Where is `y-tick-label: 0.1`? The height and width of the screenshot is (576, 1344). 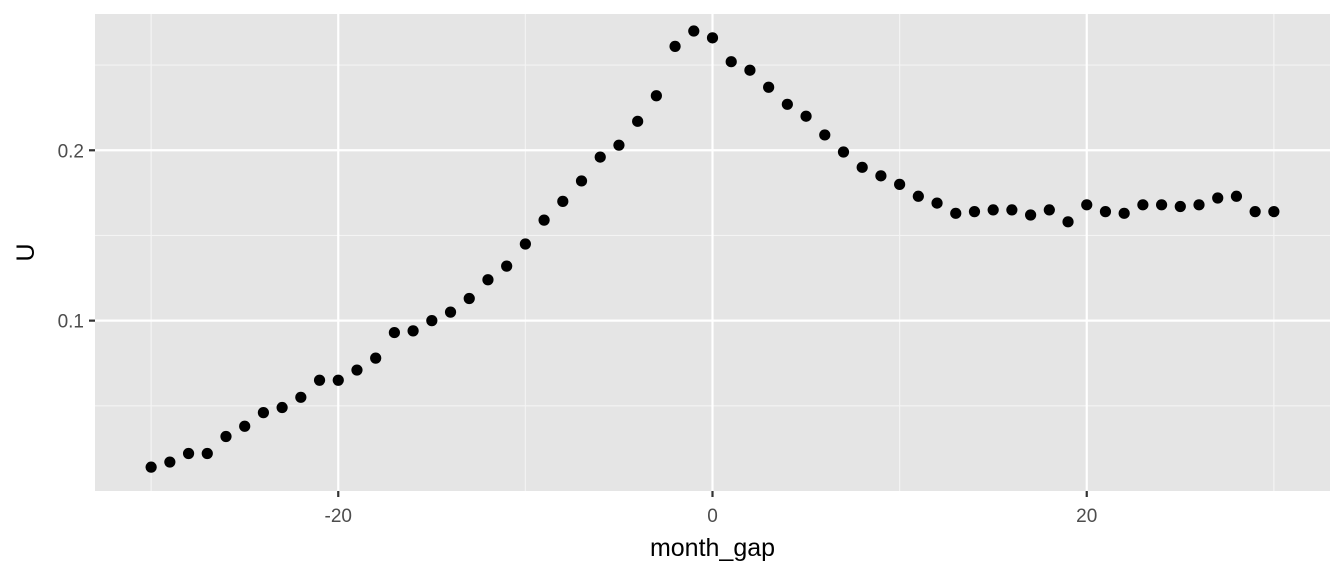
y-tick-label: 0.1 is located at coordinates (71, 322).